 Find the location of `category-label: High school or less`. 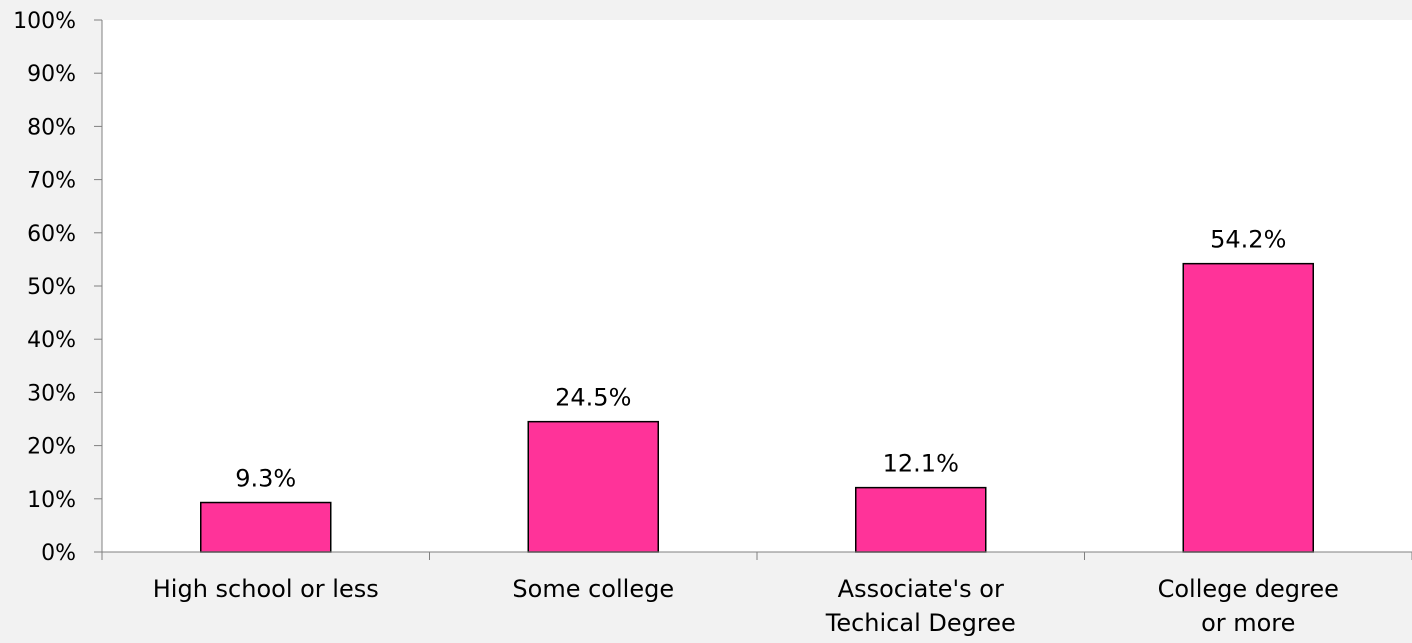

category-label: High school or less is located at coordinates (266, 589).